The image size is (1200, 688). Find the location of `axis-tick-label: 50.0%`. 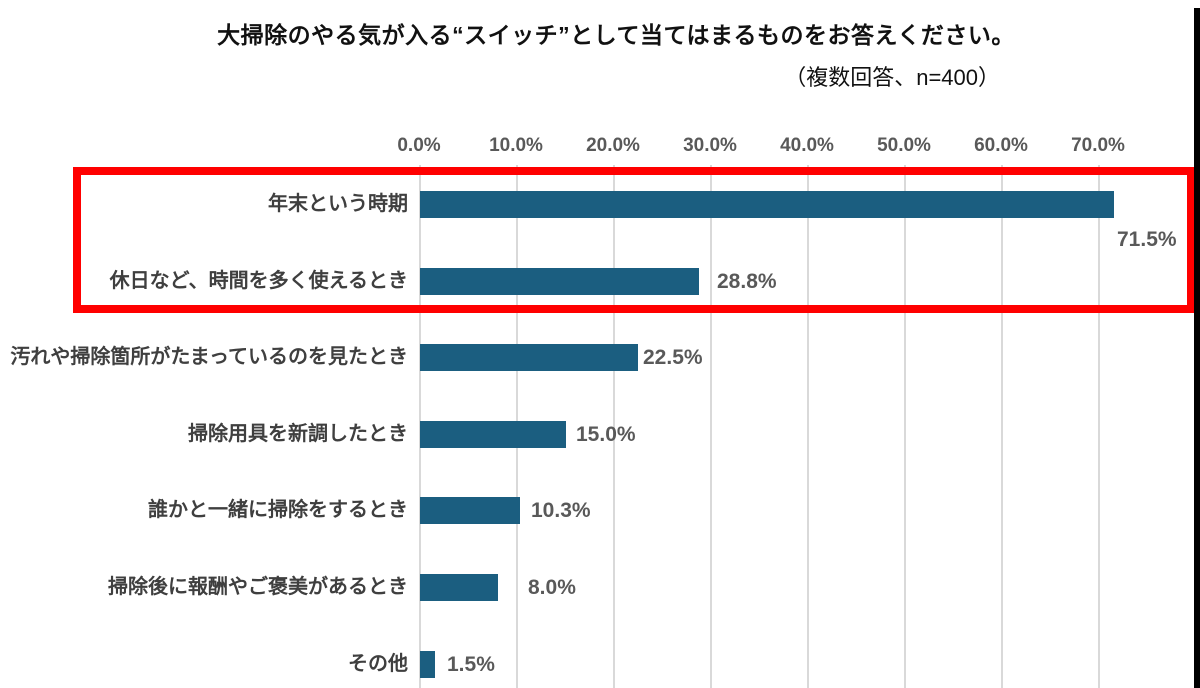

axis-tick-label: 50.0% is located at coordinates (904, 145).